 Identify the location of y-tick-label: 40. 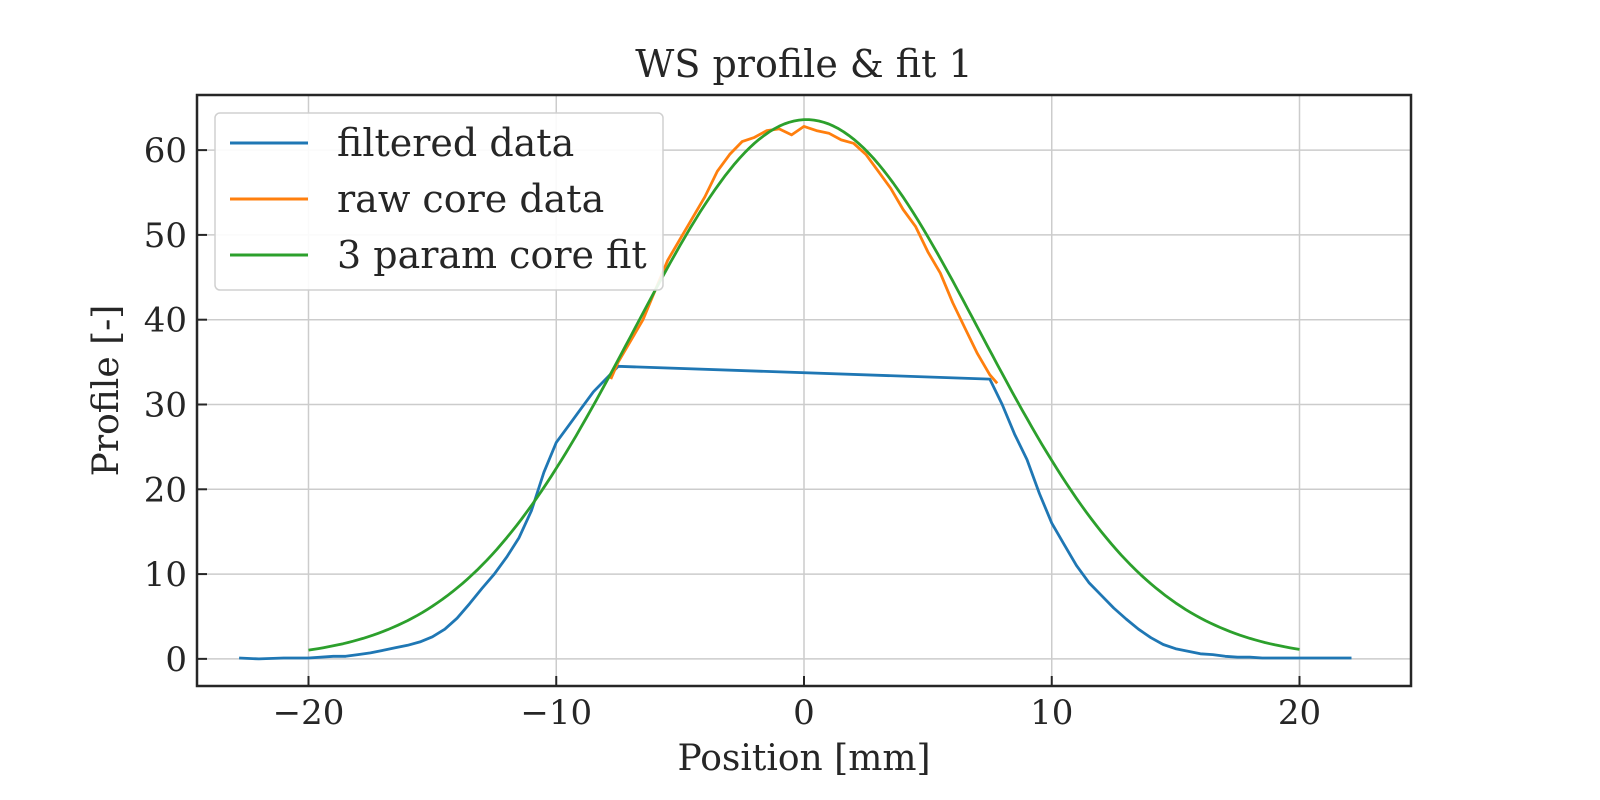
(165, 321).